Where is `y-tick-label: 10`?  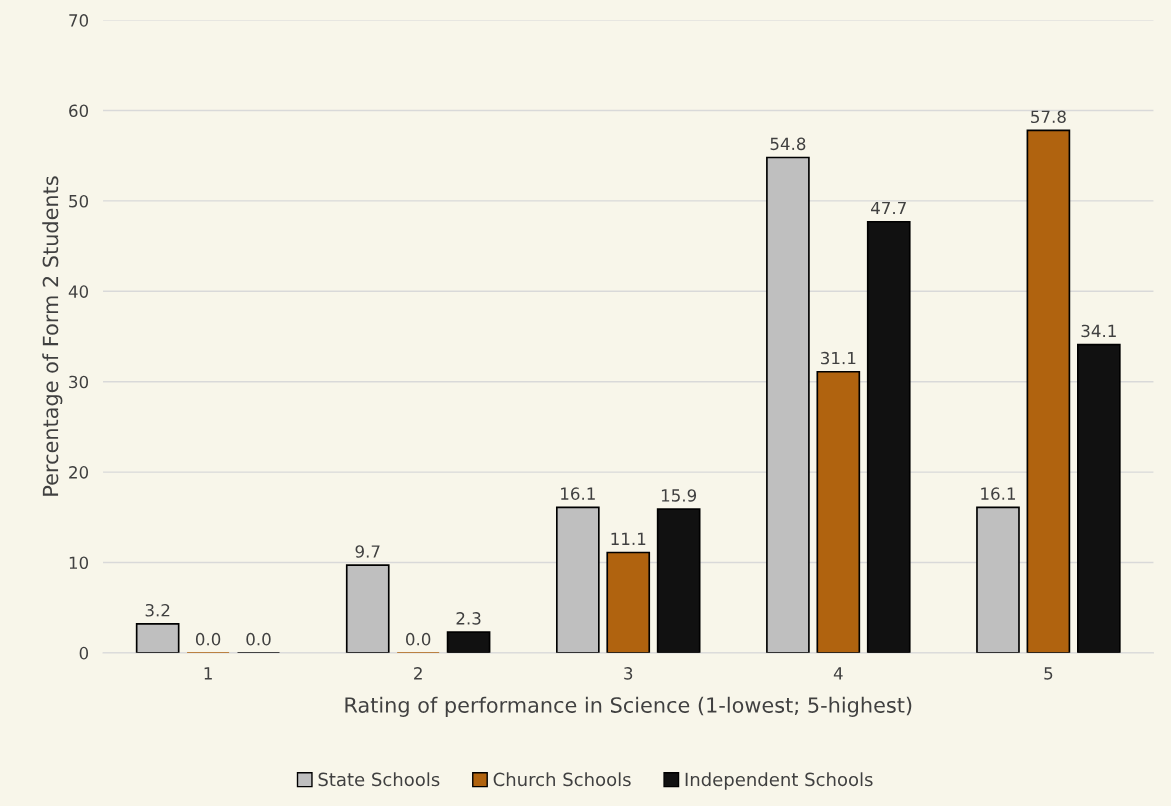 y-tick-label: 10 is located at coordinates (79, 563).